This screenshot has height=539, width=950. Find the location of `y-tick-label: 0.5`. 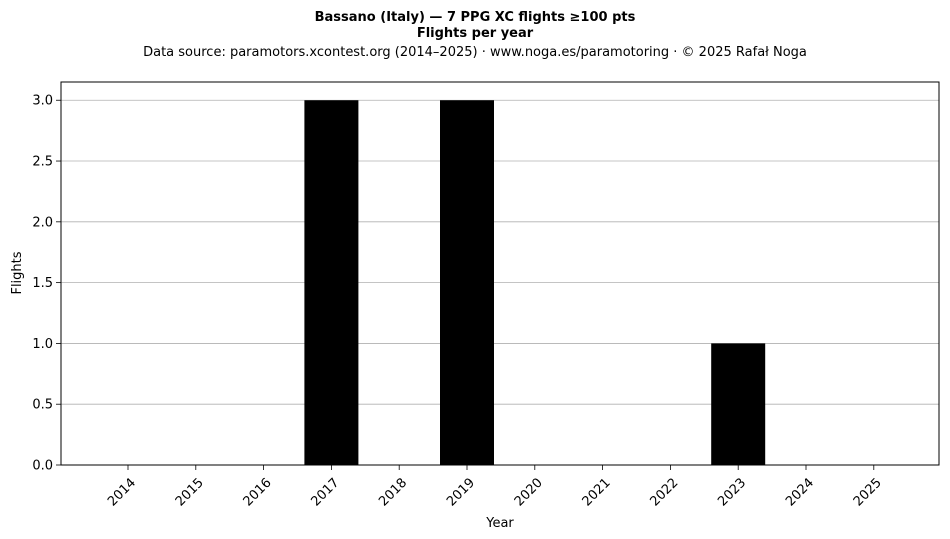

y-tick-label: 0.5 is located at coordinates (42, 405).